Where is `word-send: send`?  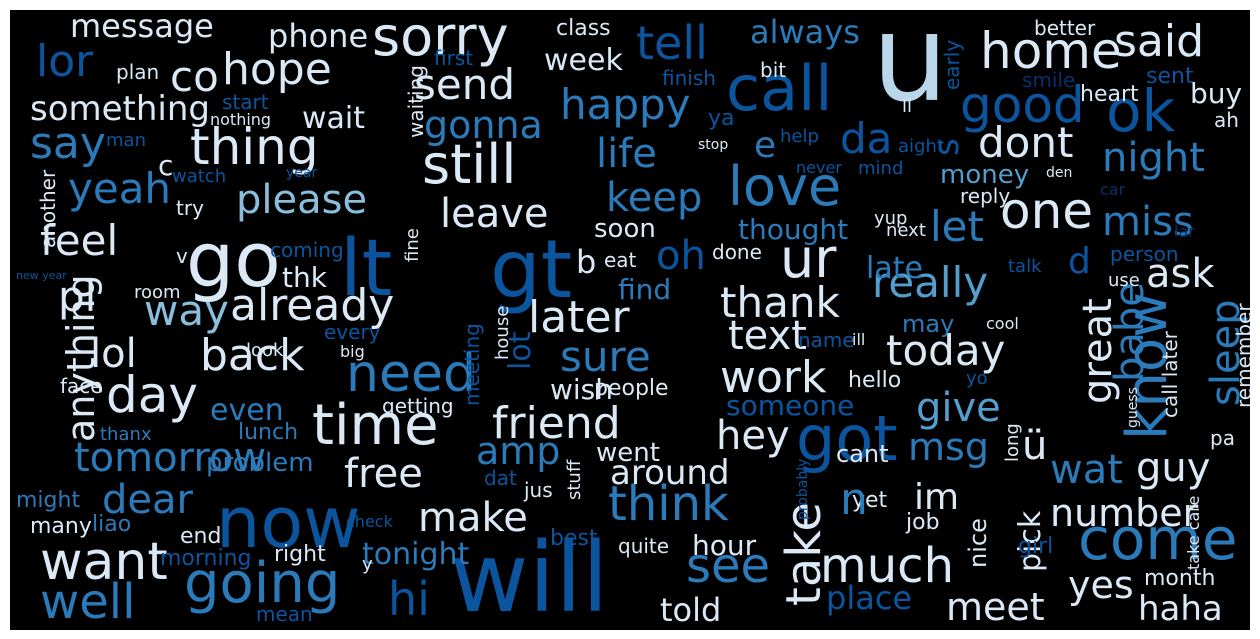
word-send: send is located at coordinates (465, 84).